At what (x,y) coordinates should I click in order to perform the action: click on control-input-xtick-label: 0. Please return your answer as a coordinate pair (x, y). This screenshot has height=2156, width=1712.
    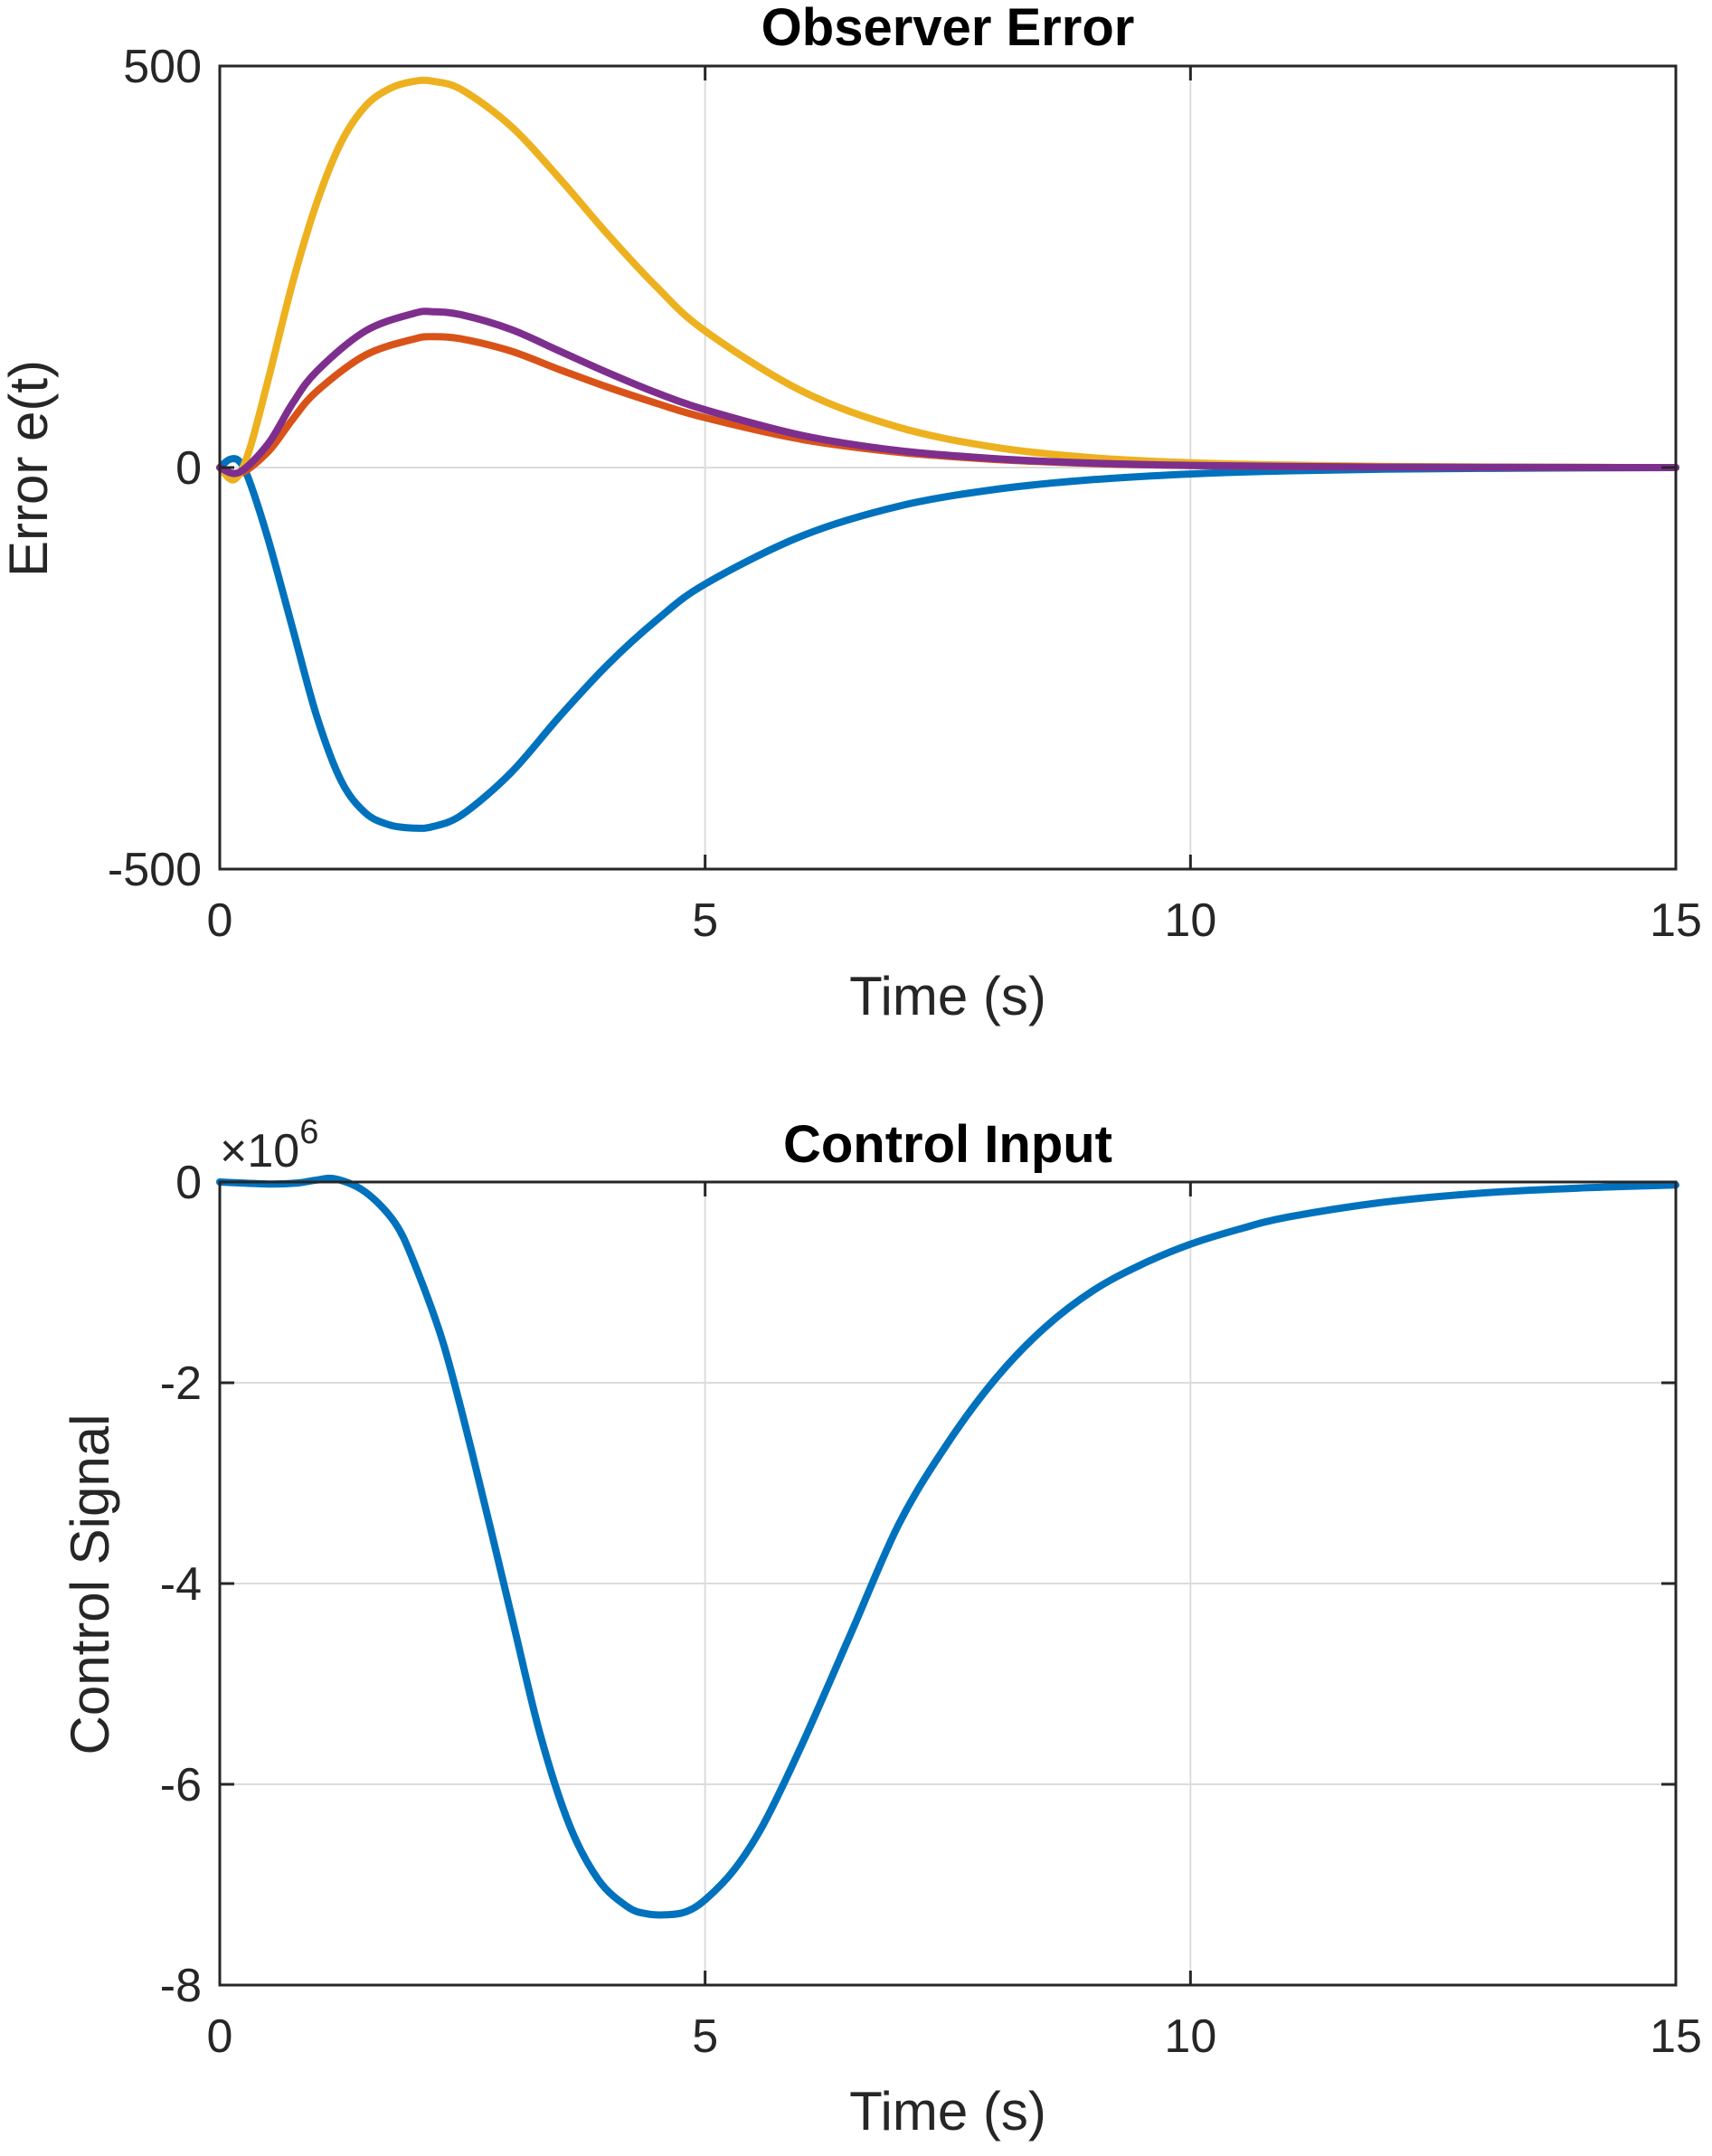
    Looking at the image, I should click on (220, 2036).